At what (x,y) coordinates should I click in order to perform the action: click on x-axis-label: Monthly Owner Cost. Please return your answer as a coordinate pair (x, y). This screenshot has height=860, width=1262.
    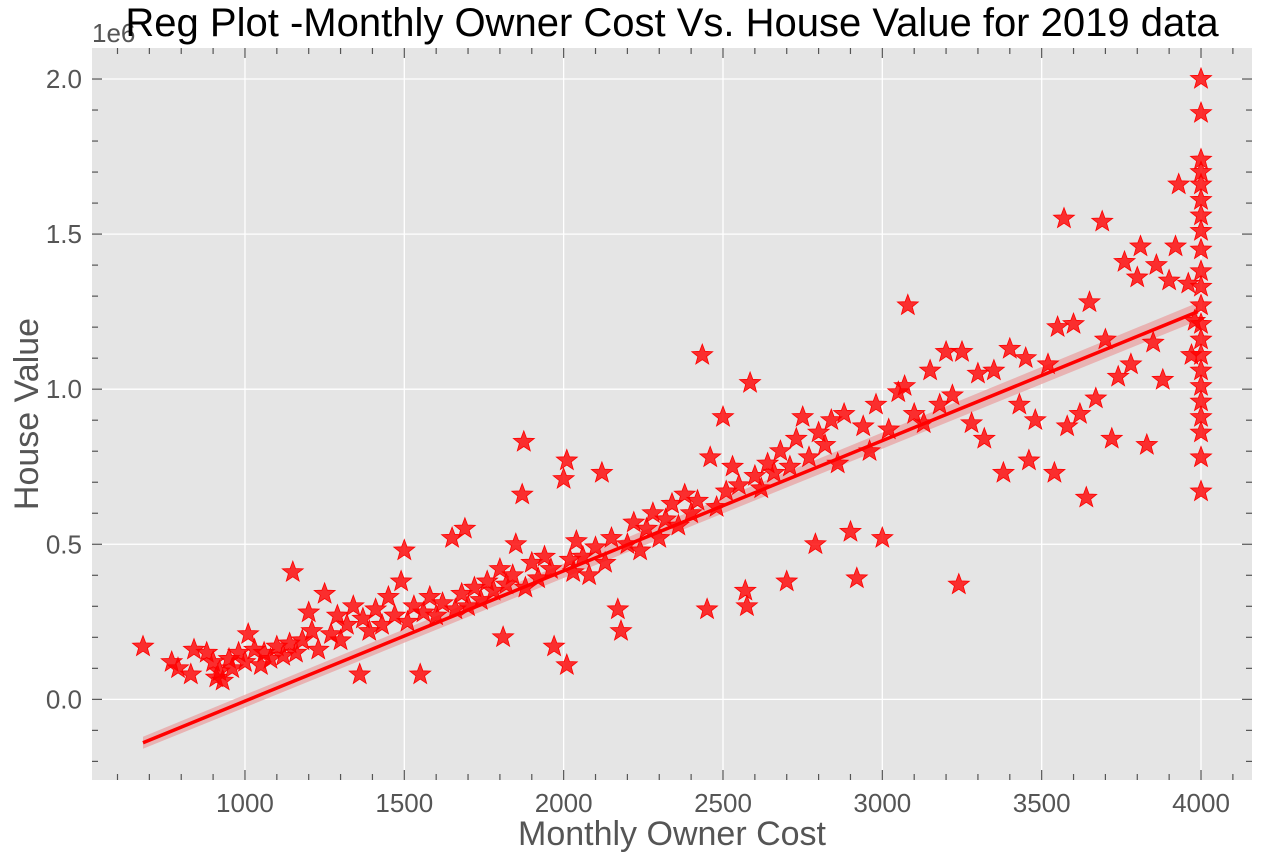
    Looking at the image, I should click on (672, 834).